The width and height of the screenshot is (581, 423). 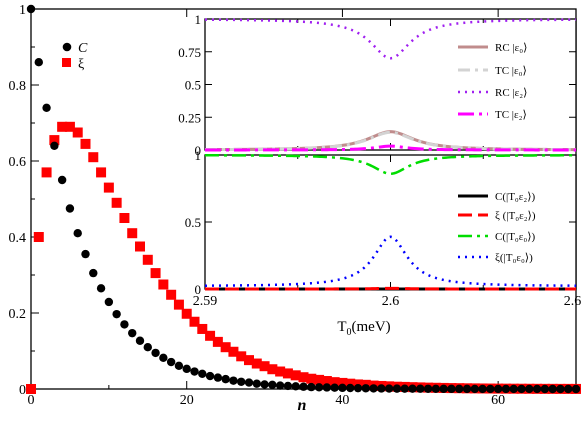 I want to click on main-x-tick-label: 20, so click(x=187, y=400).